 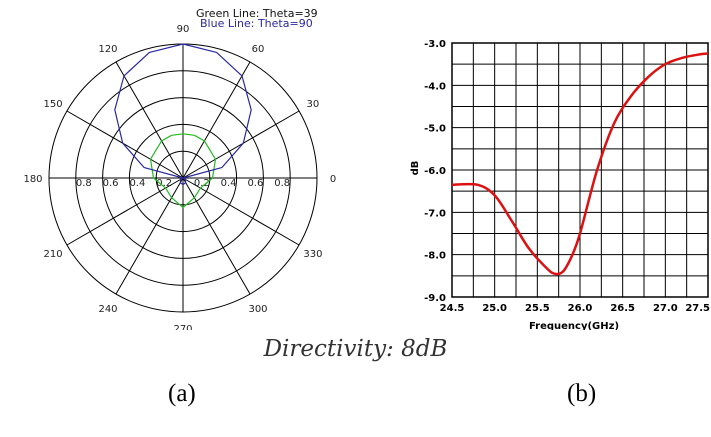 I want to click on polar-angle-label: 180, so click(x=32, y=179).